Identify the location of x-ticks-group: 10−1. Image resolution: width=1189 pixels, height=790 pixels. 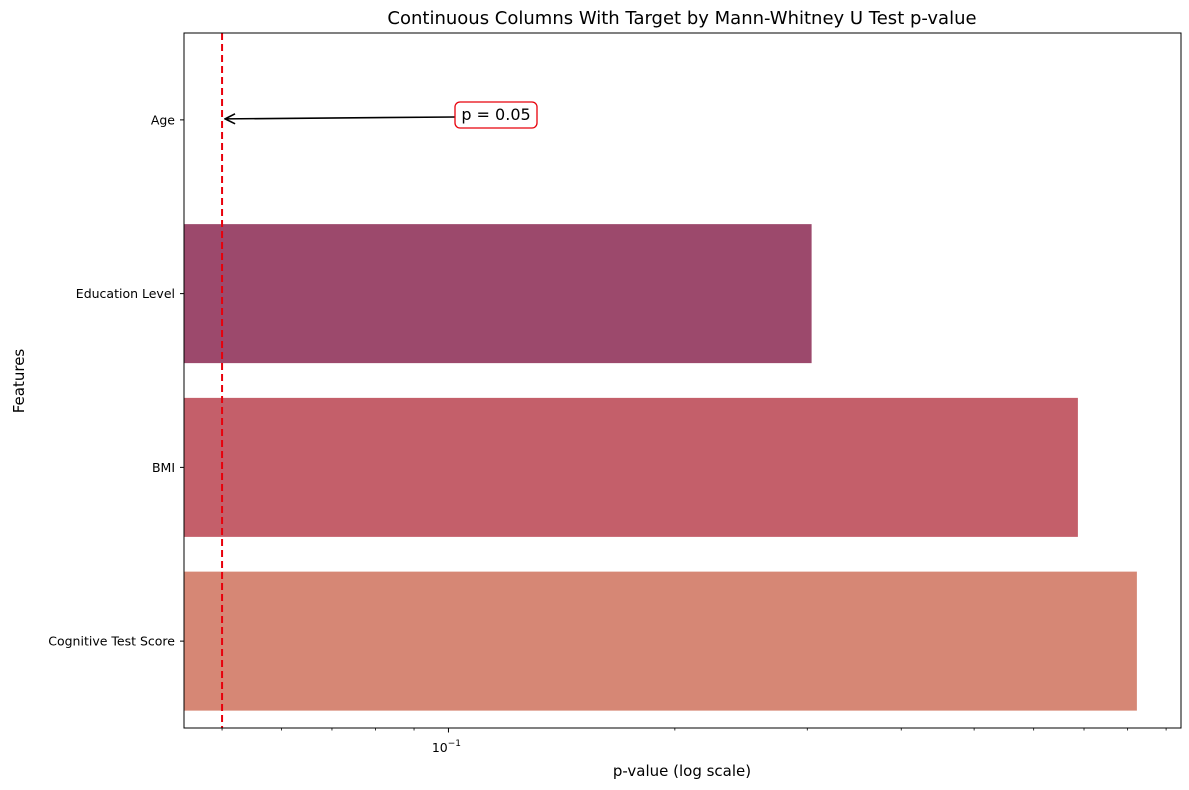
(694, 741).